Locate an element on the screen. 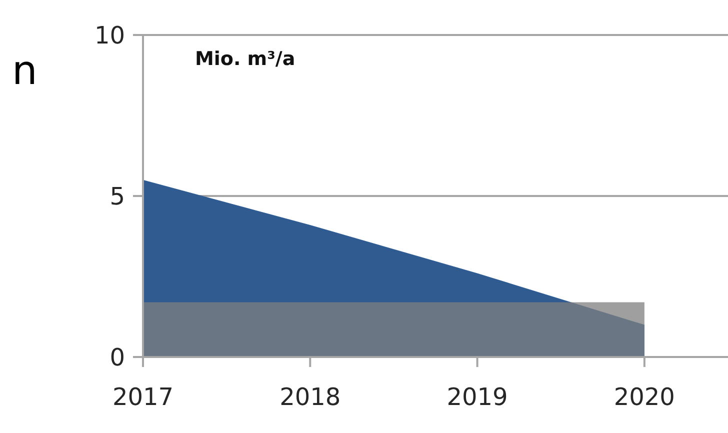 The width and height of the screenshot is (728, 433). x-tick-label: 2020 is located at coordinates (644, 397).